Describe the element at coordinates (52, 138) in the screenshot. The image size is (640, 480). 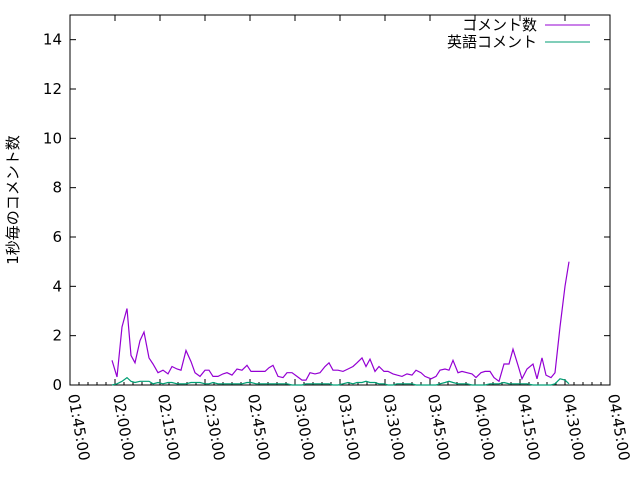
I see `y-tick-label: 10` at that location.